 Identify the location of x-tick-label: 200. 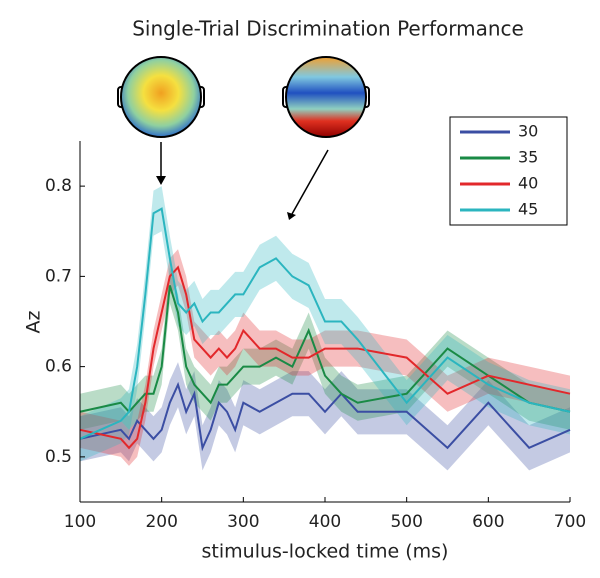
(161, 522).